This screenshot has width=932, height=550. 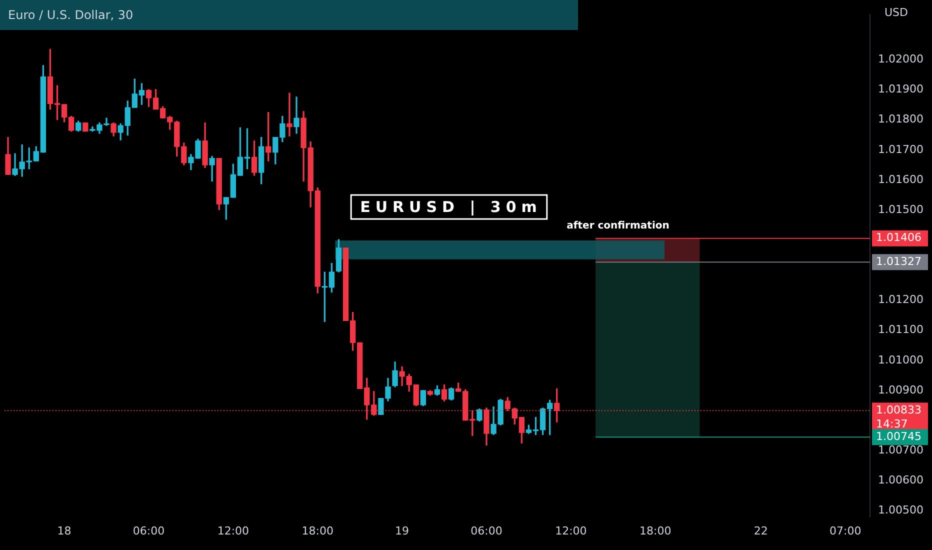 What do you see at coordinates (901, 59) in the screenshot?
I see `y-tick-label: 1.02000` at bounding box center [901, 59].